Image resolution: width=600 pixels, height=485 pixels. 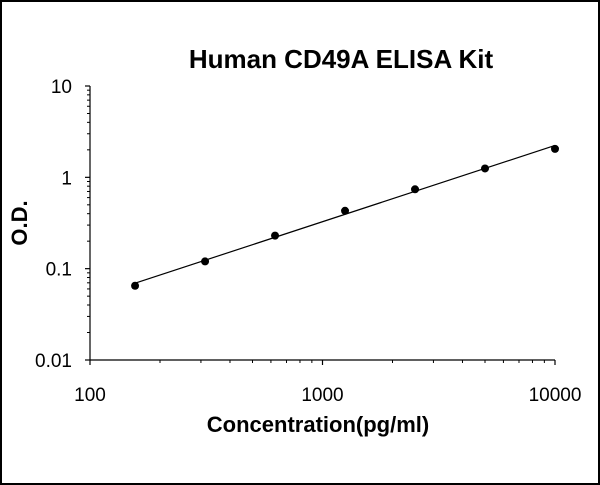 What do you see at coordinates (61, 87) in the screenshot?
I see `y-tick-label: 10` at bounding box center [61, 87].